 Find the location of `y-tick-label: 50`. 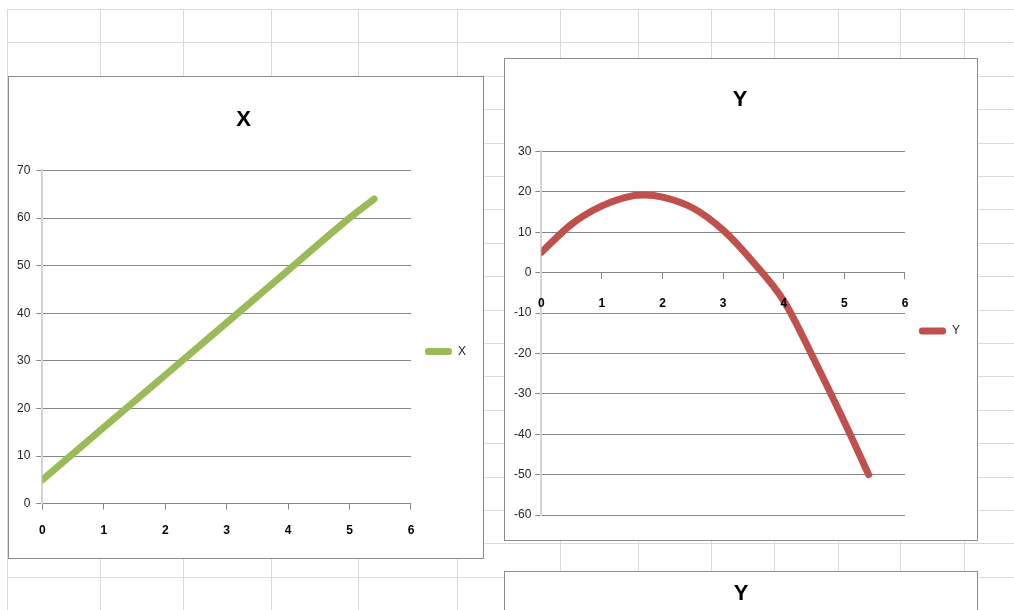

y-tick-label: 50 is located at coordinates (23, 264).